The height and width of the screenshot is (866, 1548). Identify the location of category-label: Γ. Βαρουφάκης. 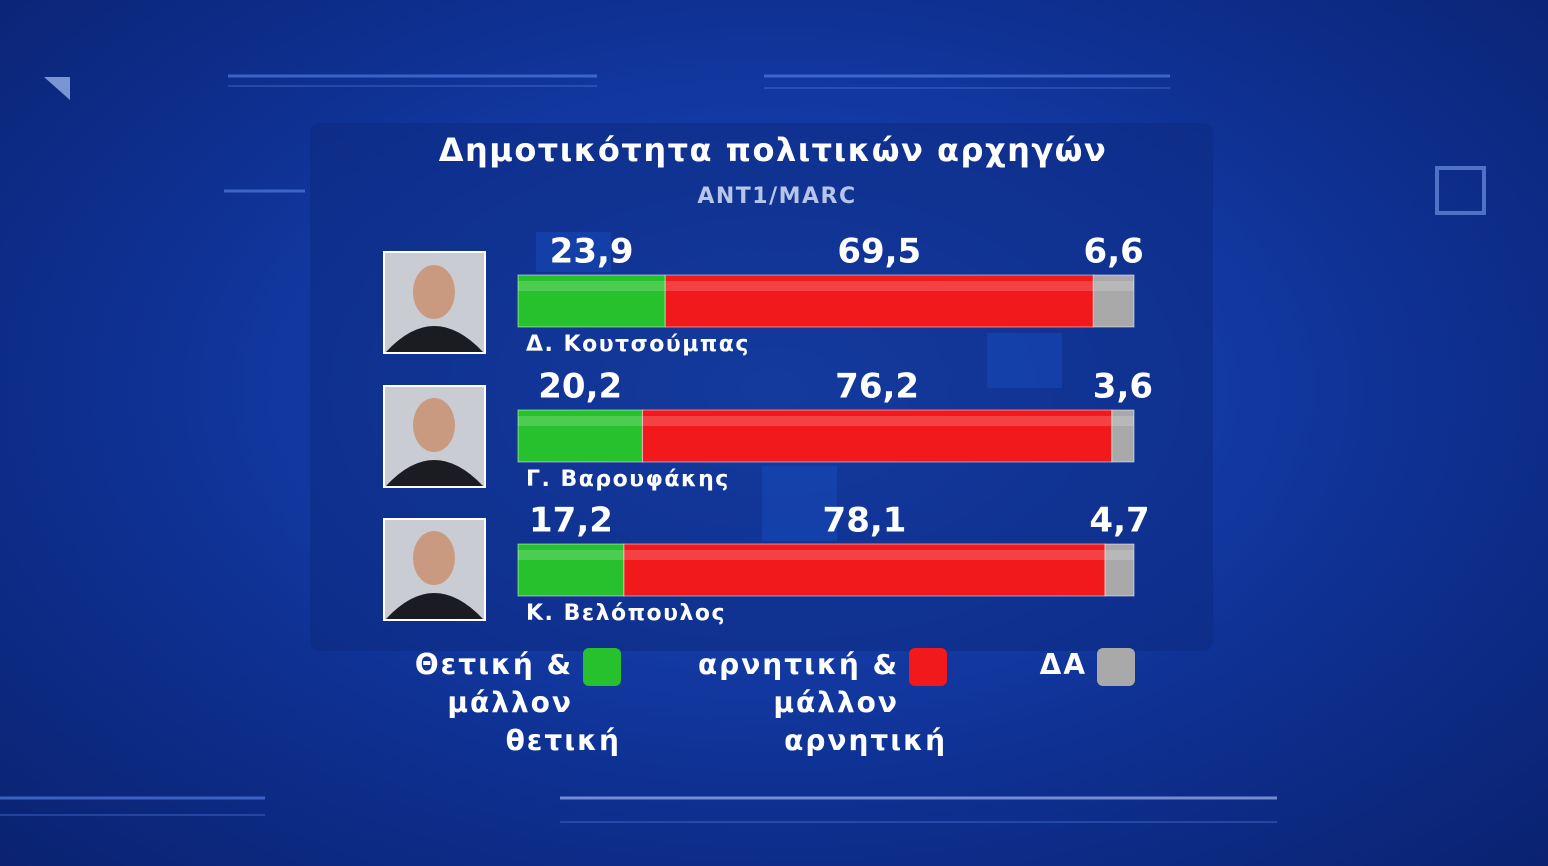
(628, 479).